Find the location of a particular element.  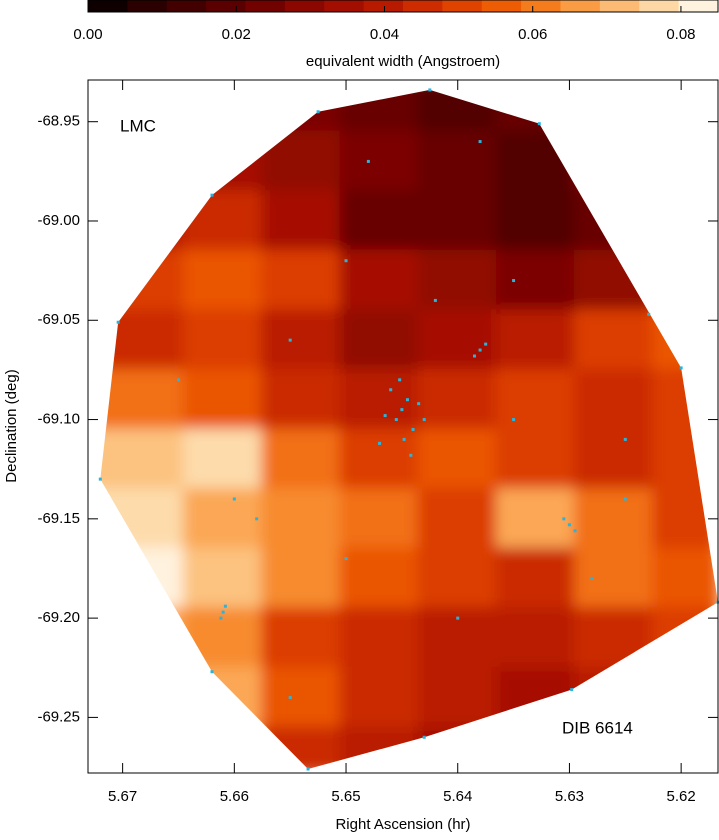

x-tick-label: 5.63 is located at coordinates (569, 796).